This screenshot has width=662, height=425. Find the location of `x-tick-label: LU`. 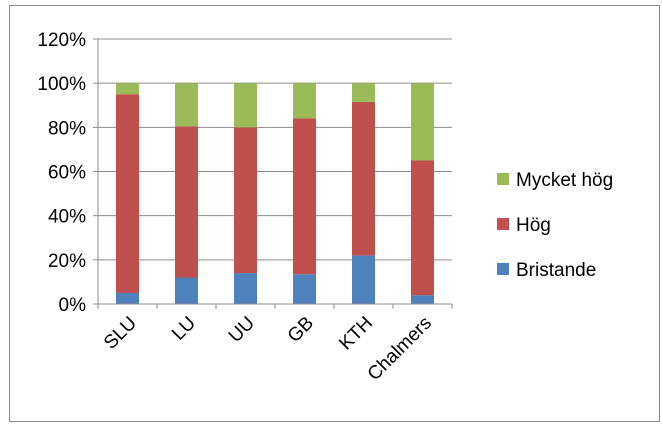

x-tick-label: LU is located at coordinates (184, 329).